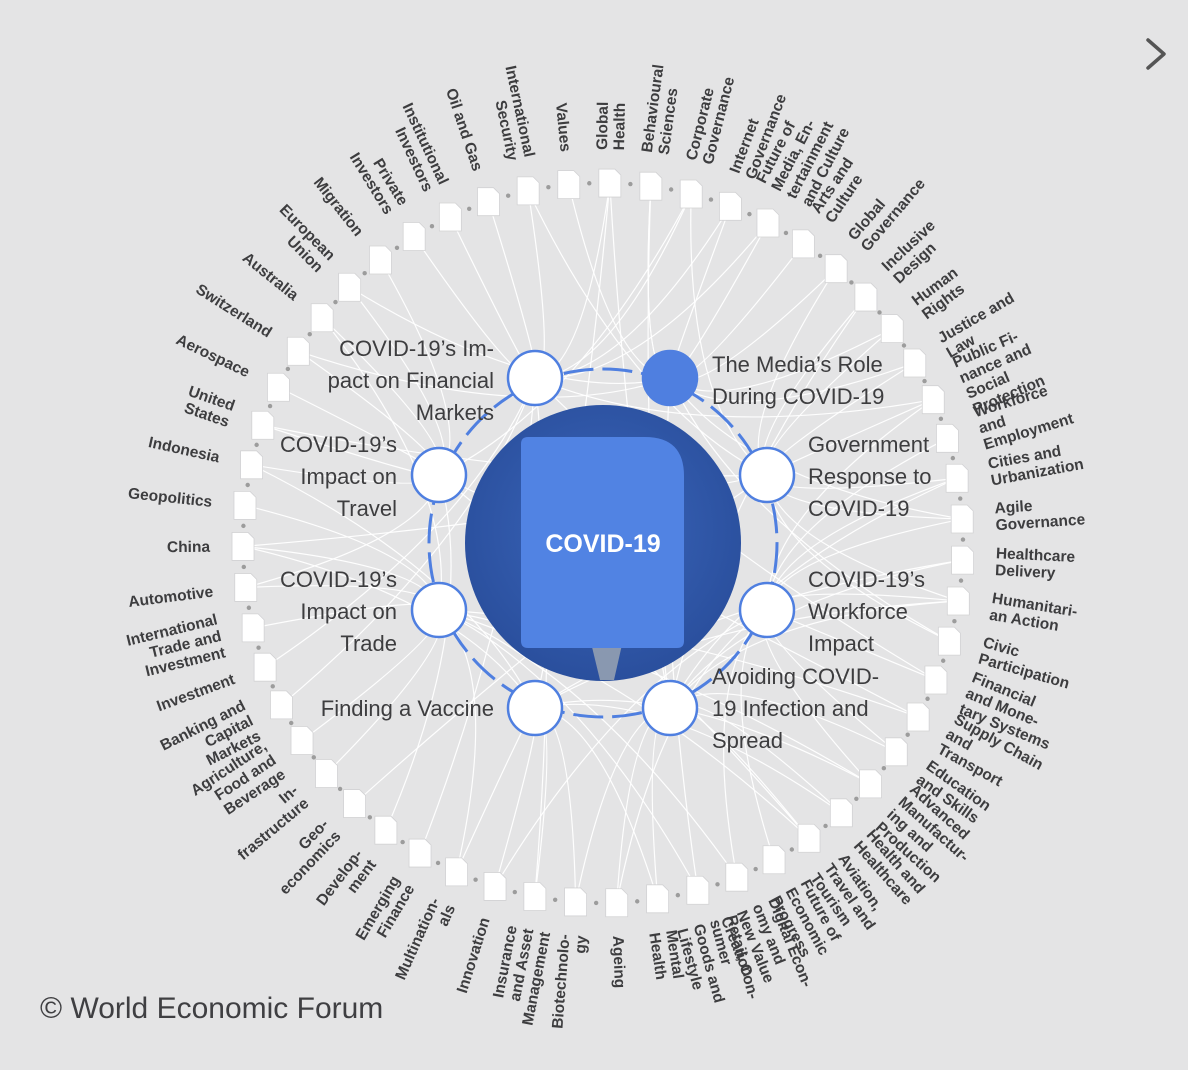 The width and height of the screenshot is (1188, 1070). I want to click on subtopic-label: Finding a Vaccine, so click(407, 708).